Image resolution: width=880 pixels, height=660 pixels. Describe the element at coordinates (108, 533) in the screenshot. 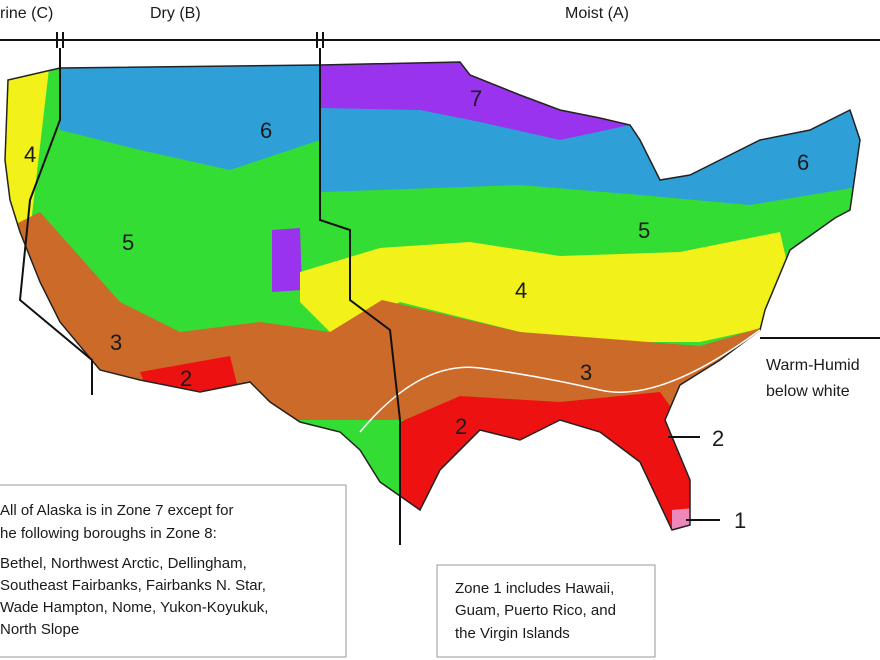

I see `note-line: he following boroughs in Zone 8:` at that location.